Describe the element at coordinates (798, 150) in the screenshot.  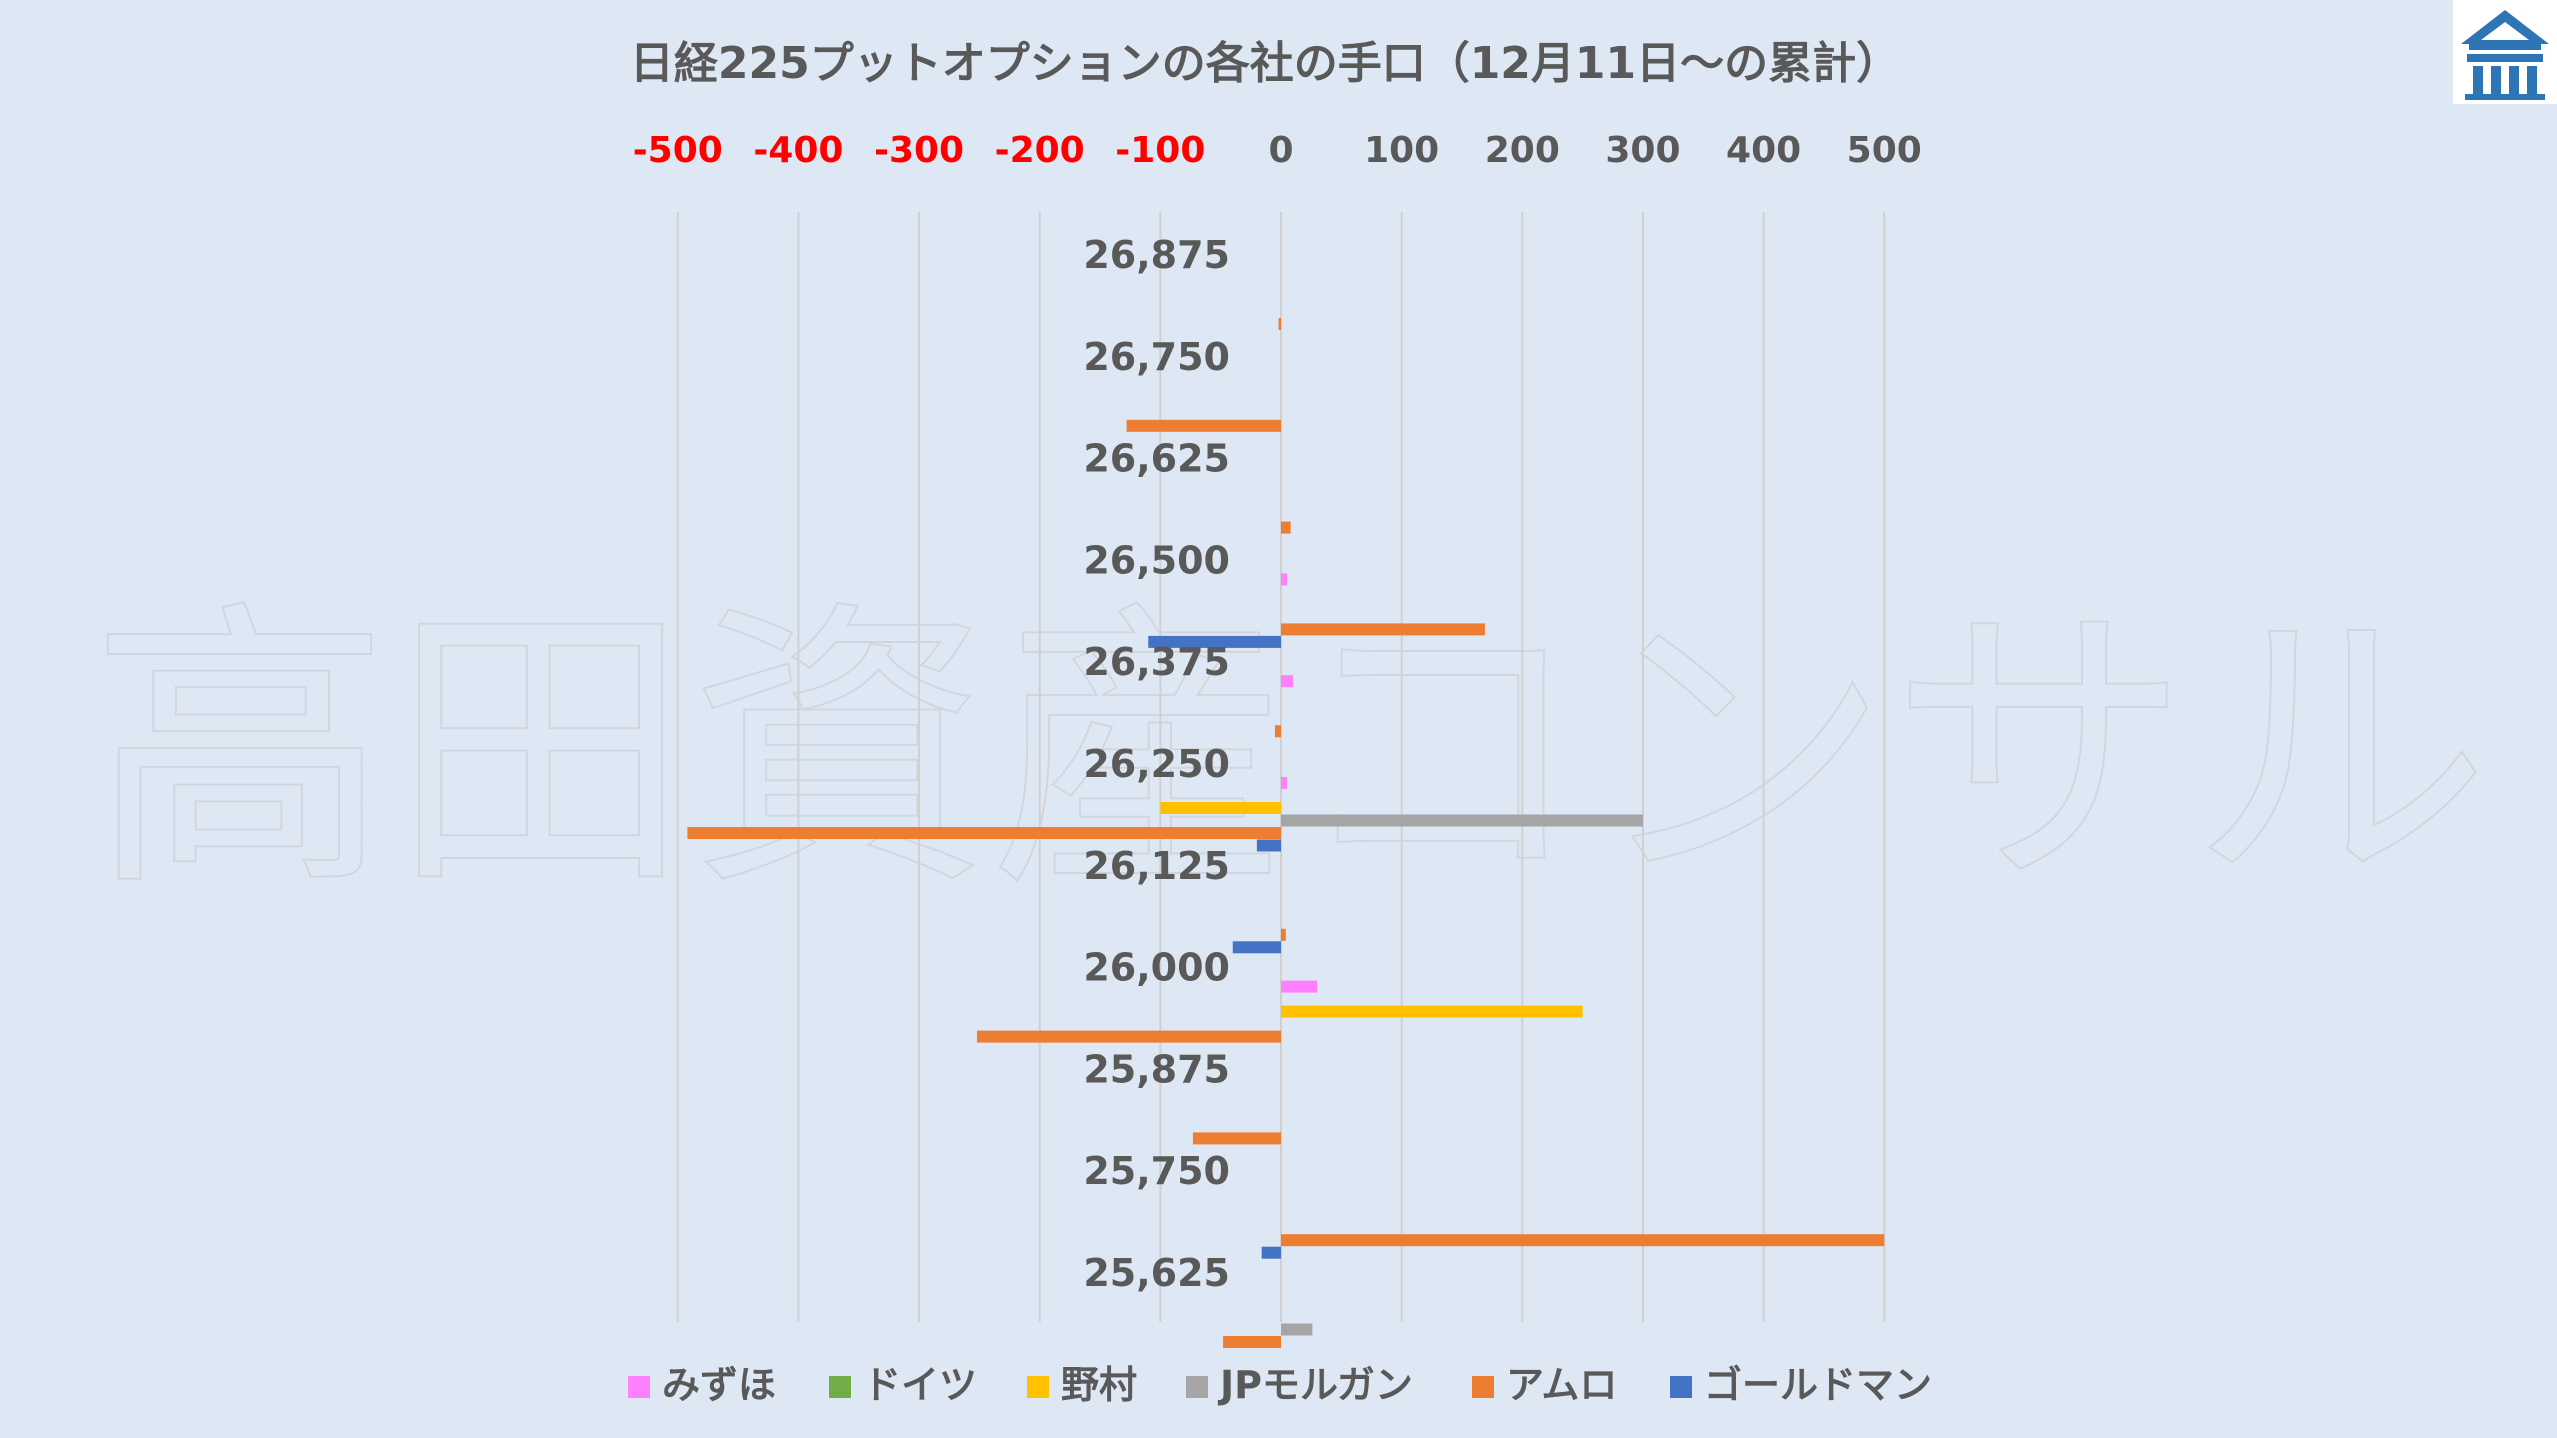
I see `x-tick-label: -400` at that location.